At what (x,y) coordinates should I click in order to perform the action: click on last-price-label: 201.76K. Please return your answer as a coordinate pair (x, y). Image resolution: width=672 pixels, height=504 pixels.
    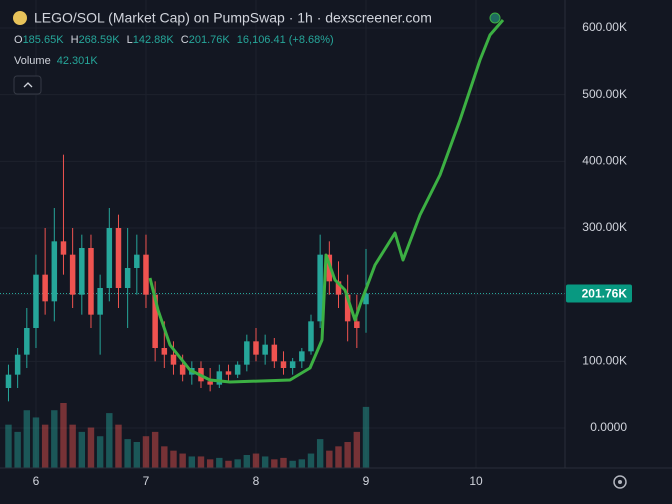
    Looking at the image, I should click on (605, 294).